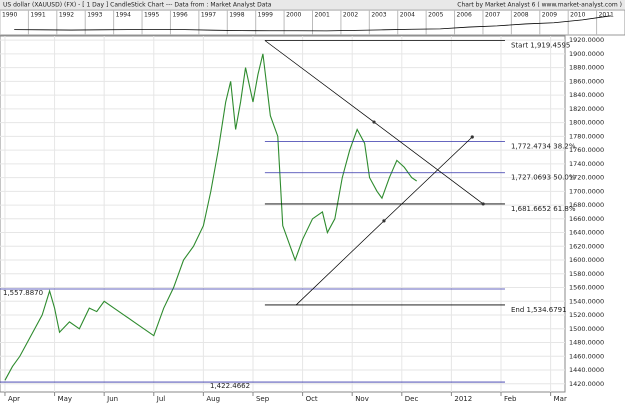  What do you see at coordinates (236, 15) in the screenshot?
I see `overview-year: 1998` at bounding box center [236, 15].